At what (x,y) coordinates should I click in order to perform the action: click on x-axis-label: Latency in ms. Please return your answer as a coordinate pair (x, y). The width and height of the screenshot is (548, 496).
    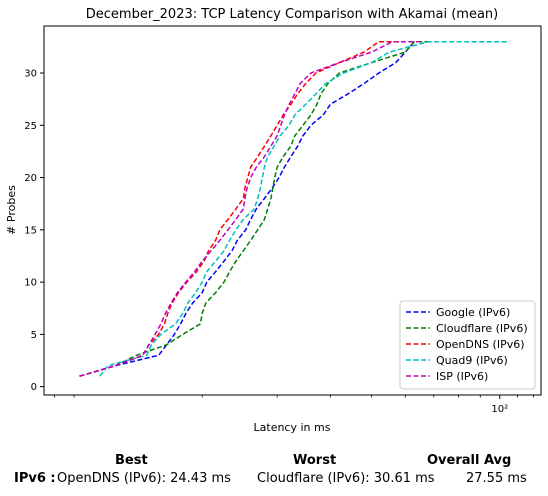
    Looking at the image, I should click on (292, 427).